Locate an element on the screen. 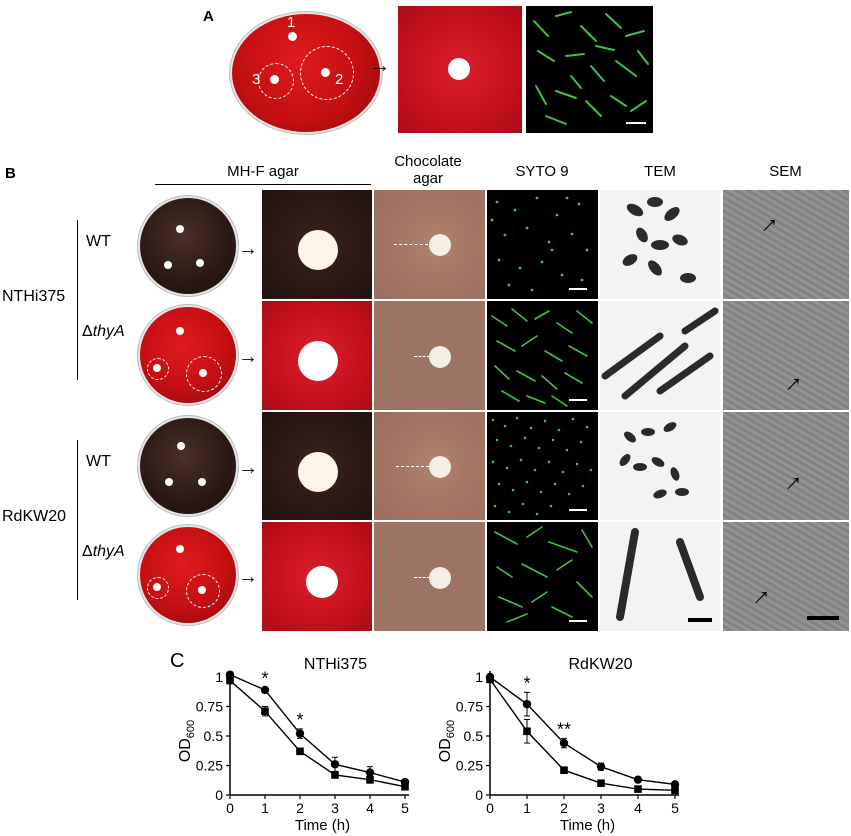 This screenshot has height=836, width=851. y-tick-label: 1 is located at coordinates (479, 677).